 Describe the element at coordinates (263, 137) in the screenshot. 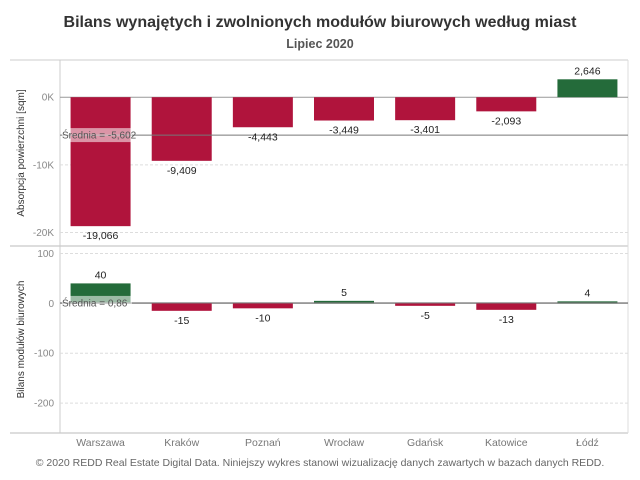

I see `panel-1-value-label: -4,443` at that location.